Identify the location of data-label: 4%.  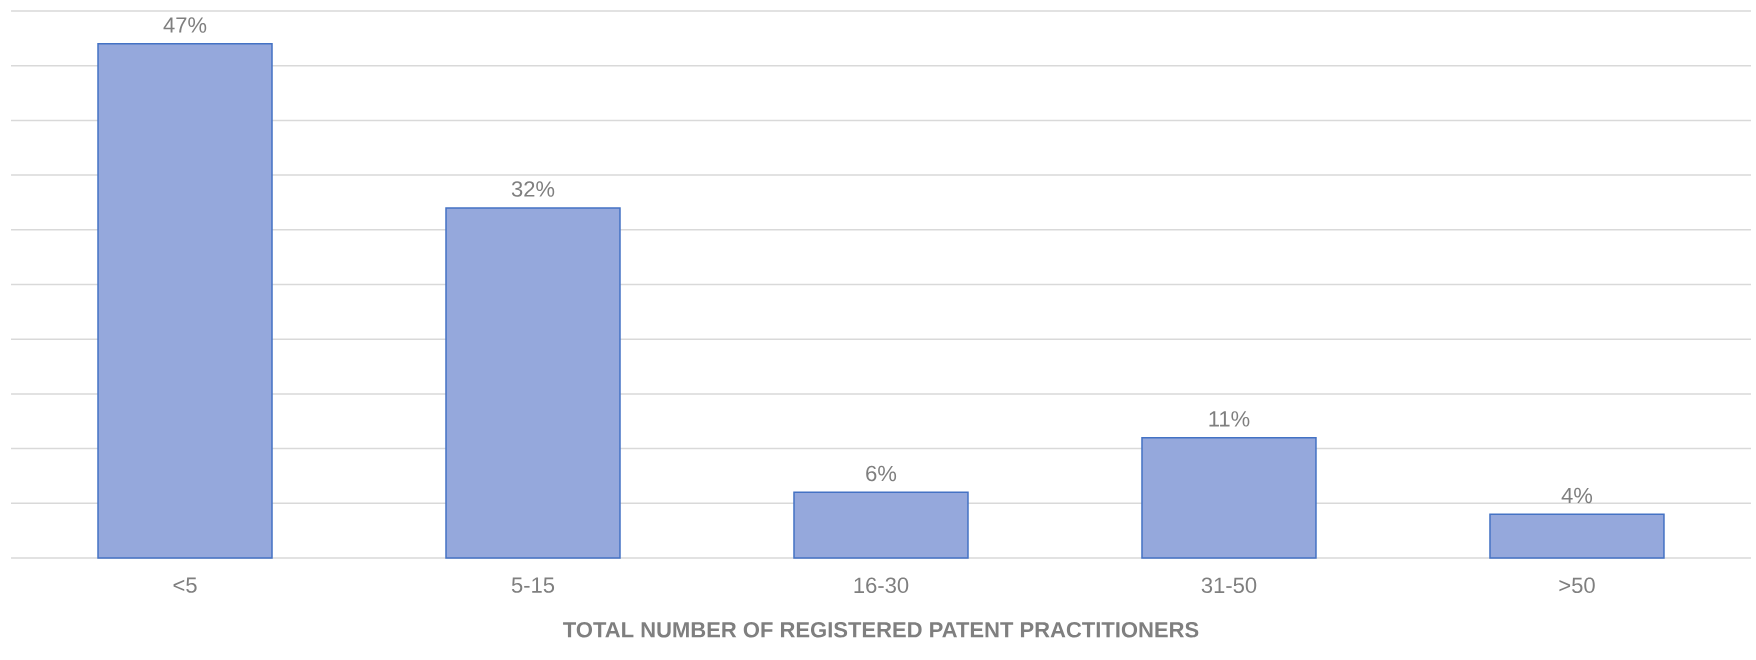
(1577, 495).